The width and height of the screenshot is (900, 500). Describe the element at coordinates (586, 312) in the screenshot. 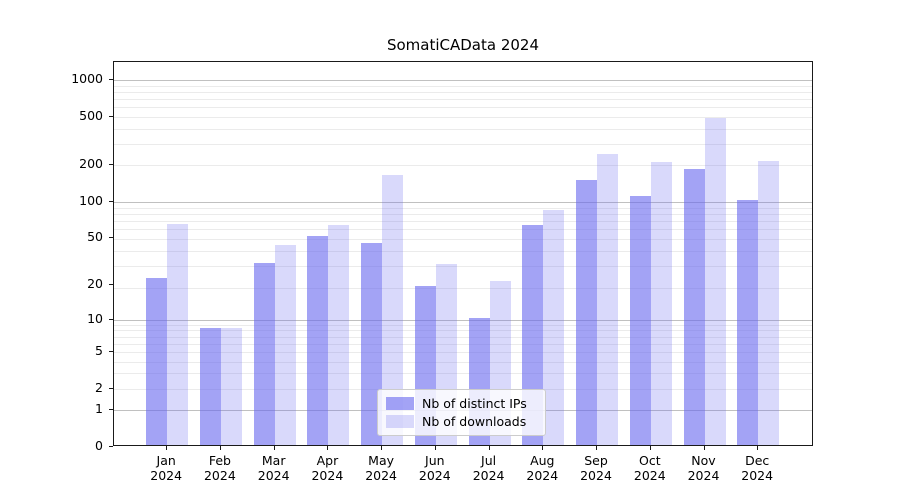

I see `bar-distinct-ips-sep` at that location.